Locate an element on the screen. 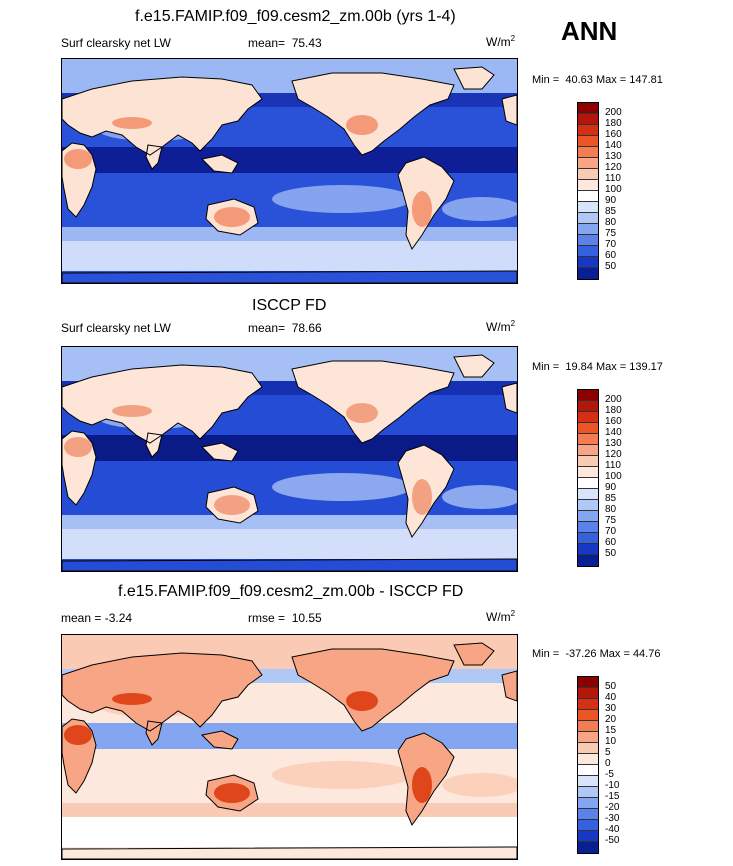  colorbar-tick-label: 5 is located at coordinates (608, 752).